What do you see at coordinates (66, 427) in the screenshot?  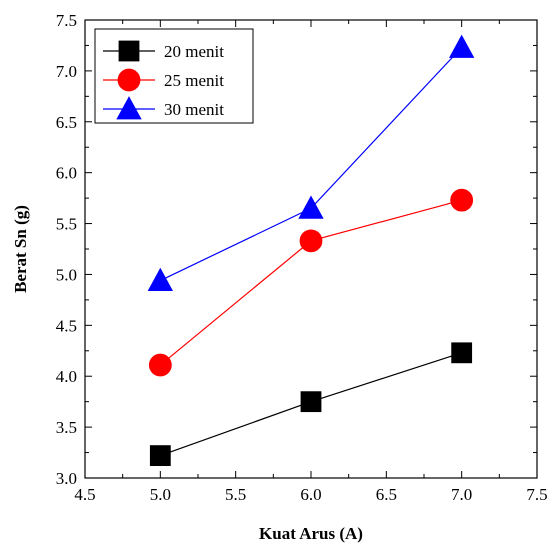 I see `y-tick-label: 3.5` at bounding box center [66, 427].